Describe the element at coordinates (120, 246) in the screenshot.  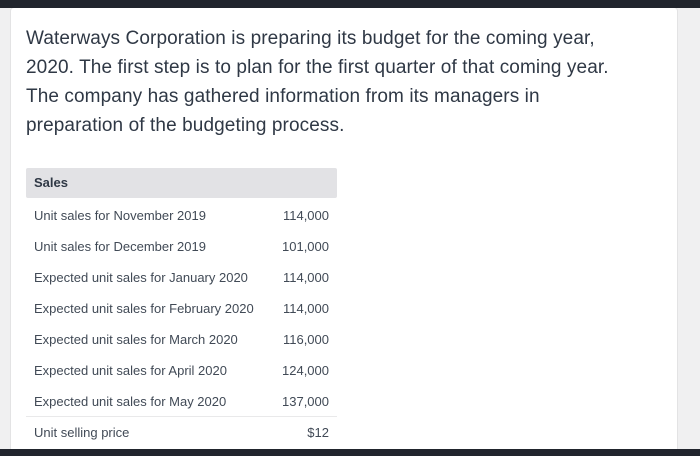
I see `row-label: Unit sales for December 2019` at that location.